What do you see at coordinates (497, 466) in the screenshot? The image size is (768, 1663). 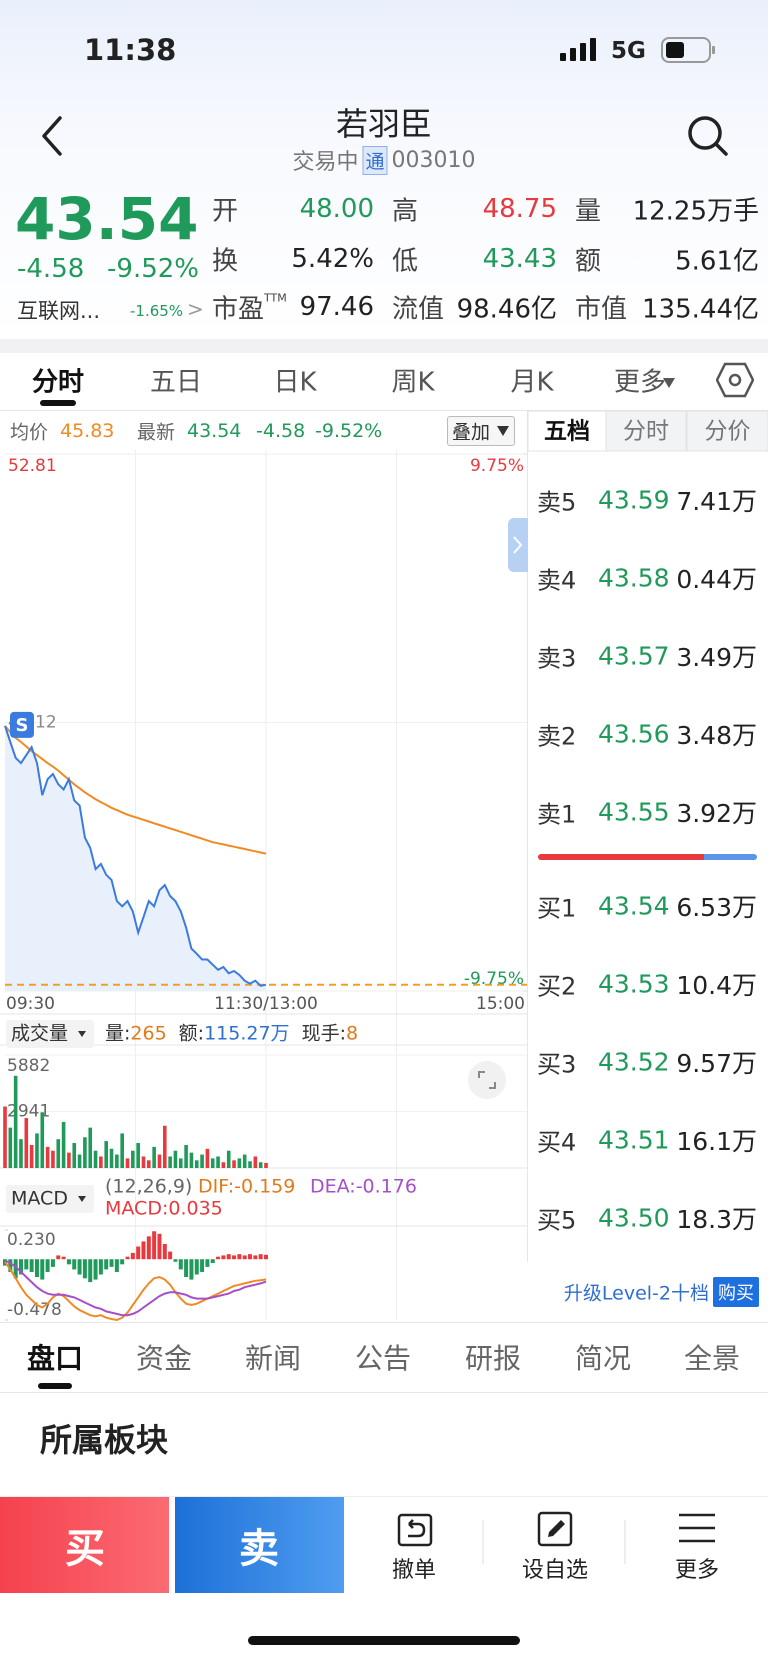 I see `y2-tick-label: 9.75%` at bounding box center [497, 466].